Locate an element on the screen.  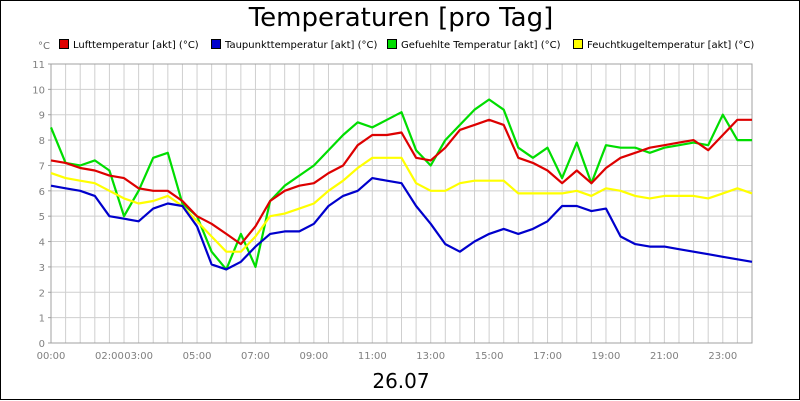
y-tick-label: 8 is located at coordinates (42, 141).